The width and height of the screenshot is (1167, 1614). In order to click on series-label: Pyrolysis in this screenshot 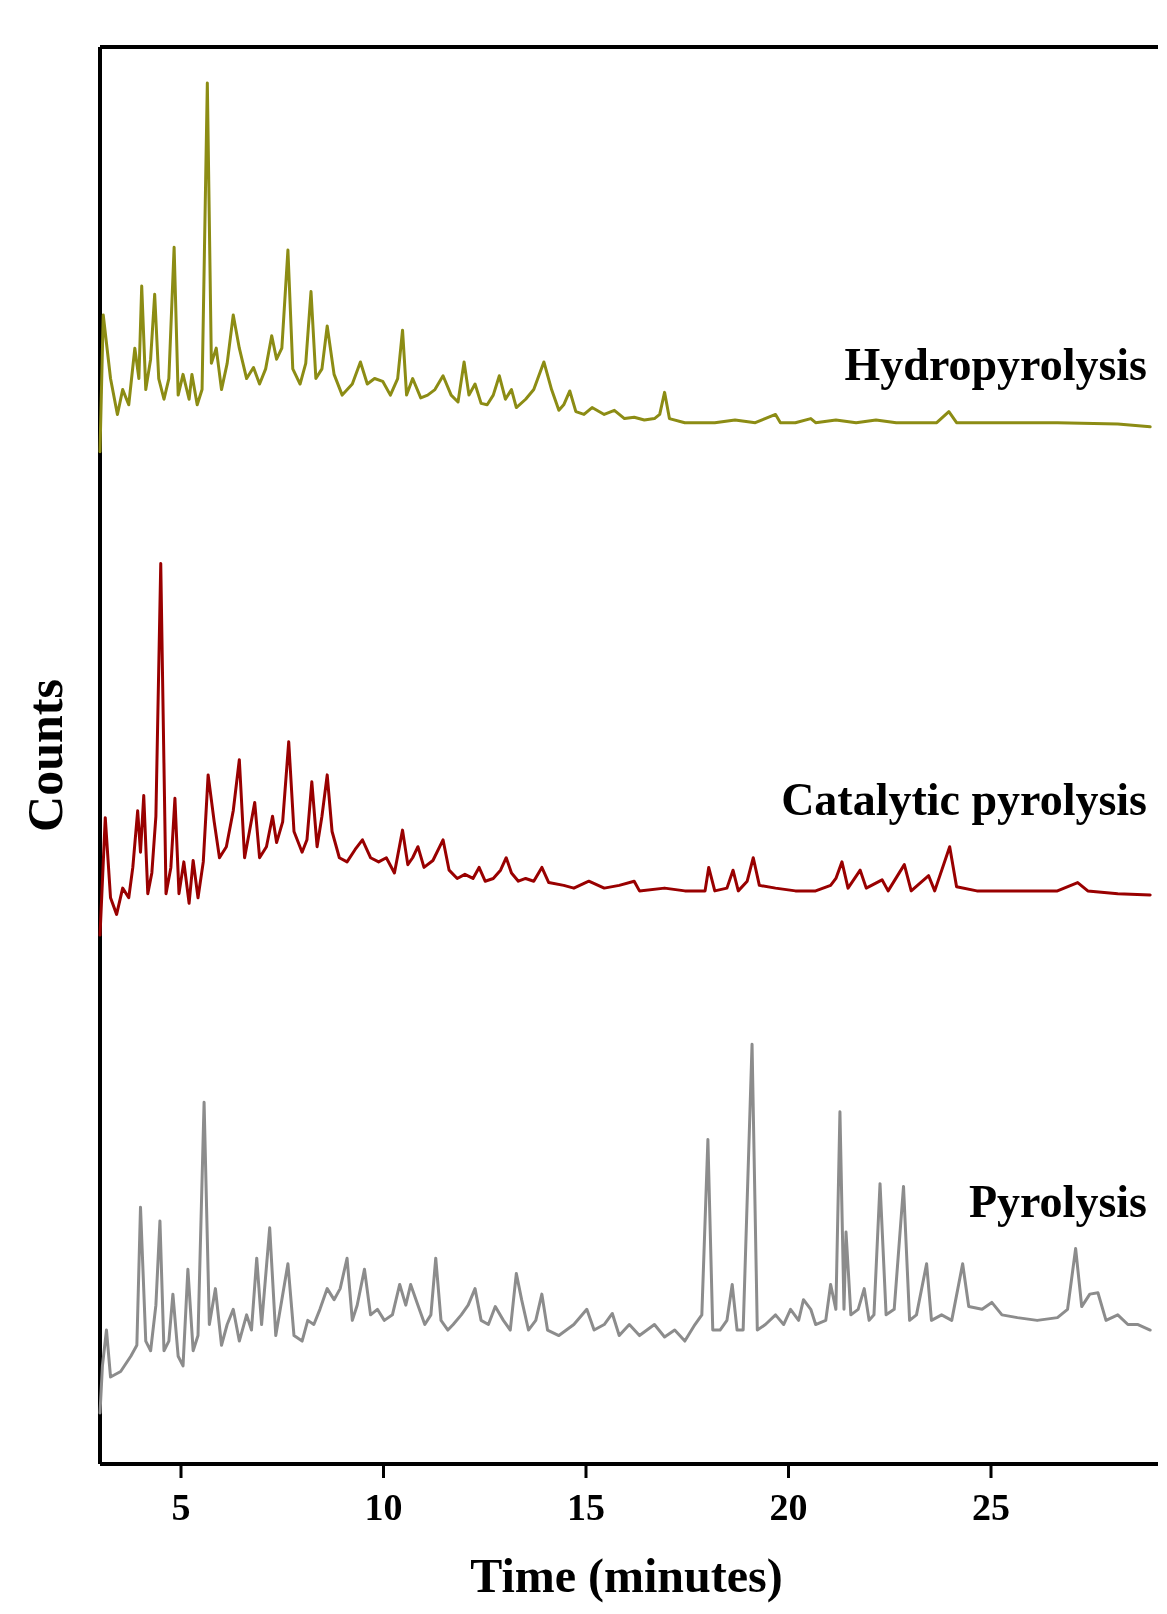, I will do `click(1057, 1201)`.